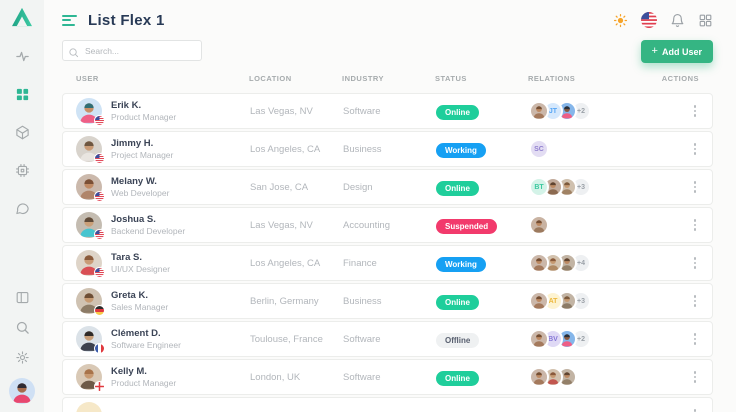 The width and height of the screenshot is (736, 412). Describe the element at coordinates (284, 301) in the screenshot. I see `location-cell: Berlin, Germany` at that location.